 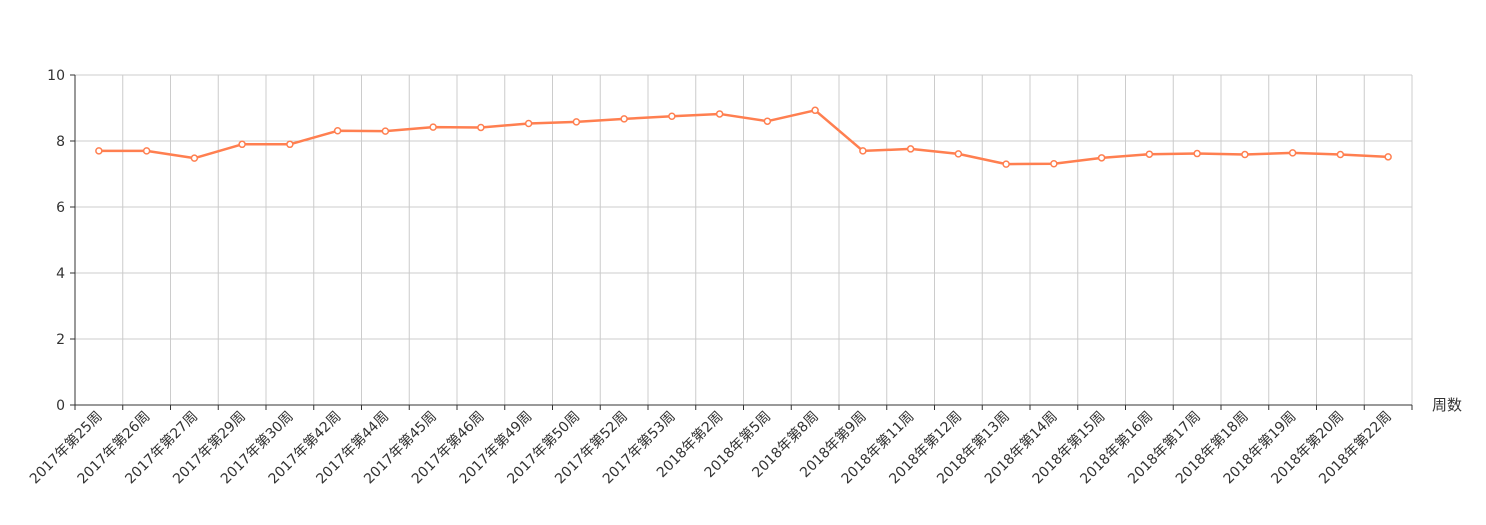 I want to click on y-tick-label: 2, so click(x=60, y=340).